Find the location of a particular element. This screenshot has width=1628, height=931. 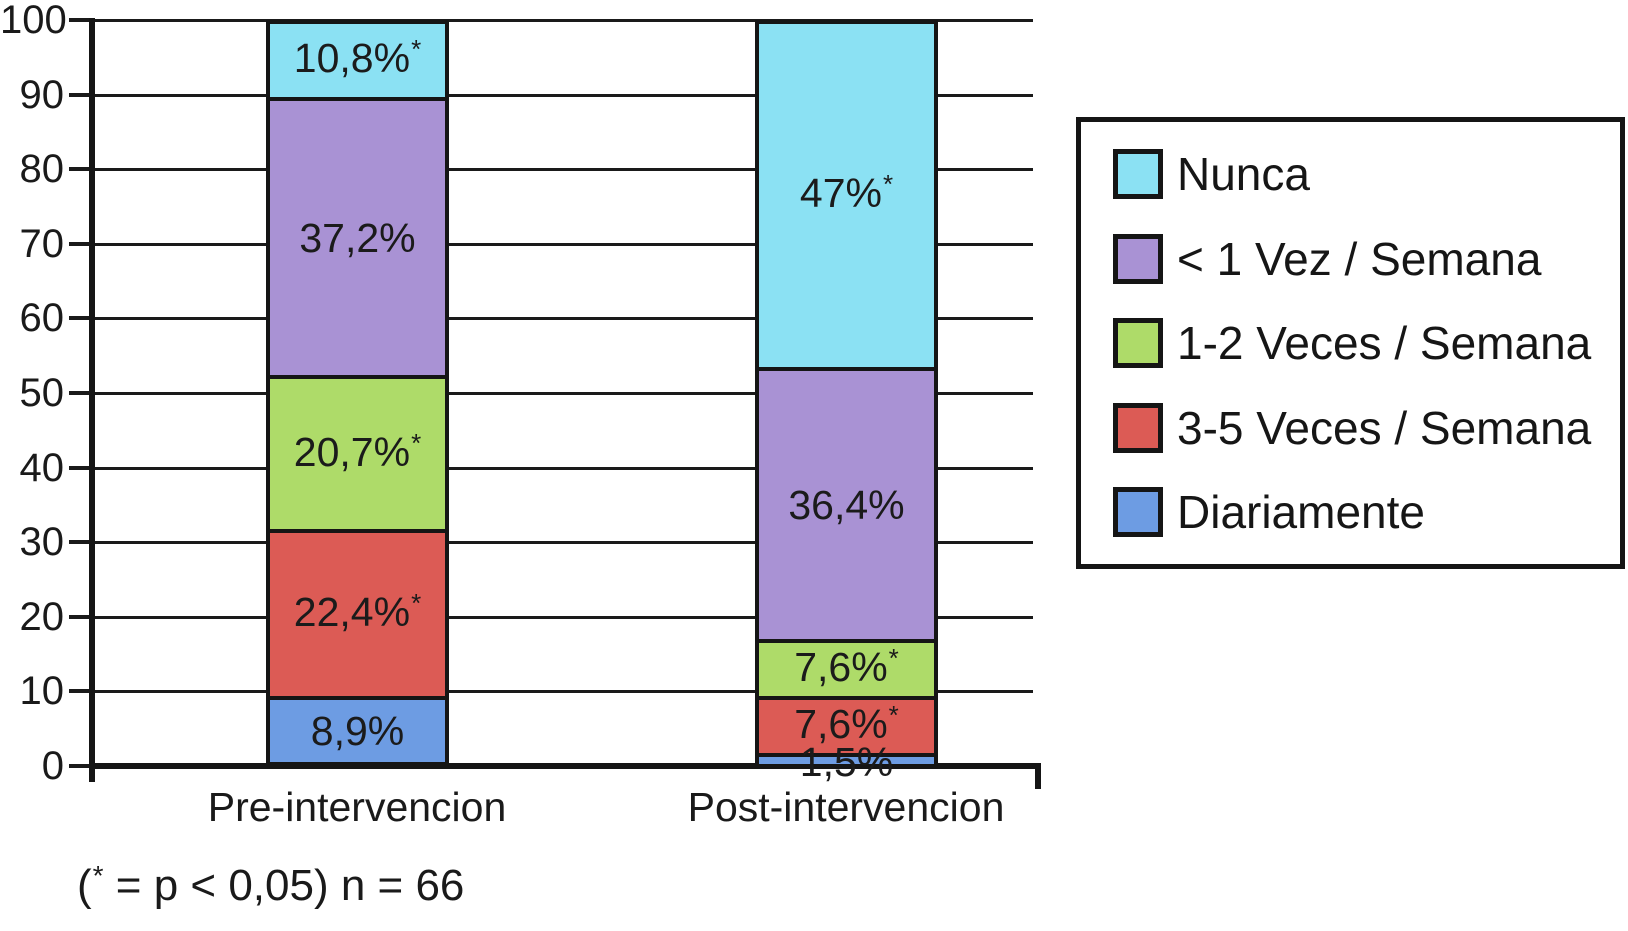

bar-post-intervencion: 47%* 36,4% 7,6%* 7,6%* 1,5% is located at coordinates (846, 402).